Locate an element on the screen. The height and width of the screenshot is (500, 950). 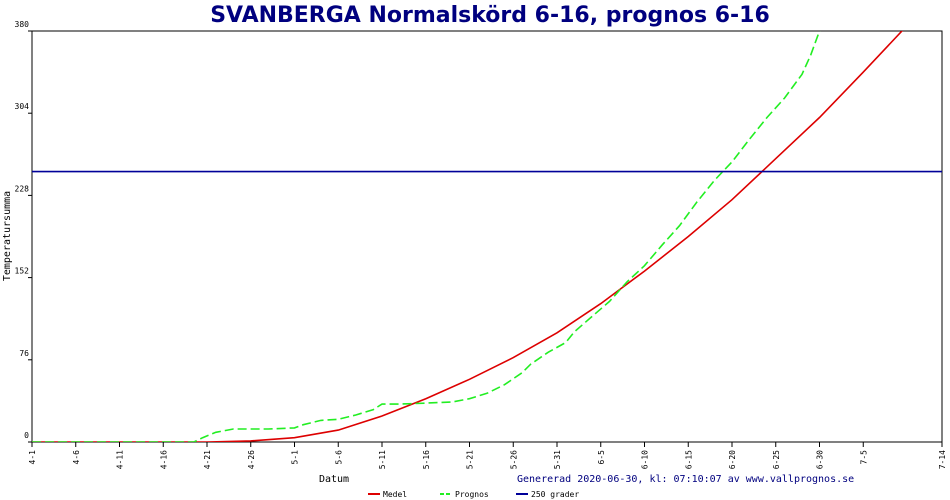
x-tick-label: 5-31 is located at coordinates (557, 459).